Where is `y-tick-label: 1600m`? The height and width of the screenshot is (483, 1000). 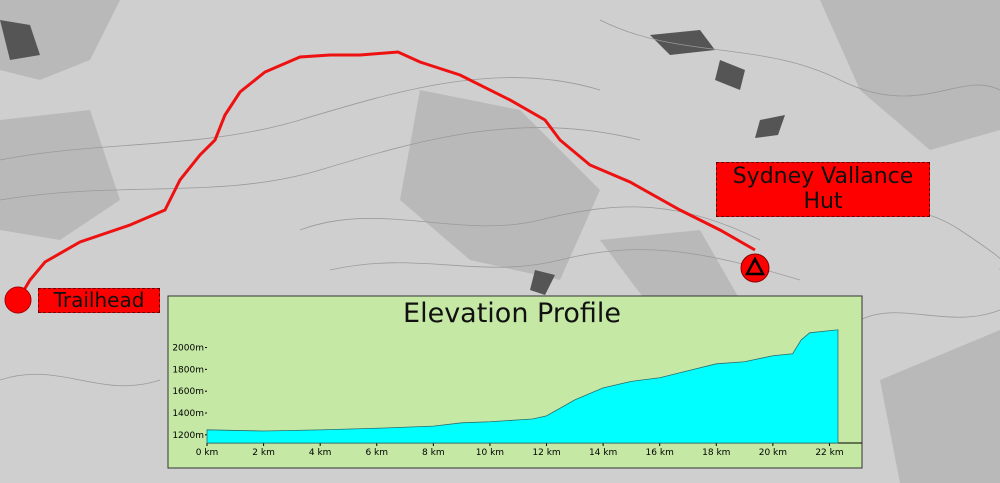
y-tick-label: 1600m is located at coordinates (188, 392).